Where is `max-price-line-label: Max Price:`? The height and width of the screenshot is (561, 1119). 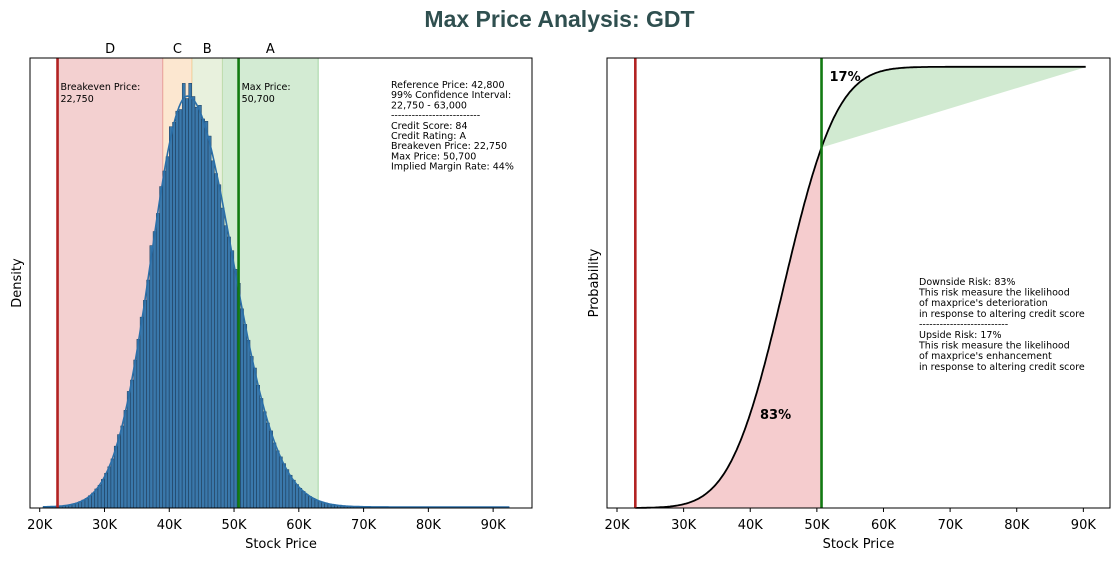
max-price-line-label: Max Price: is located at coordinates (266, 87).